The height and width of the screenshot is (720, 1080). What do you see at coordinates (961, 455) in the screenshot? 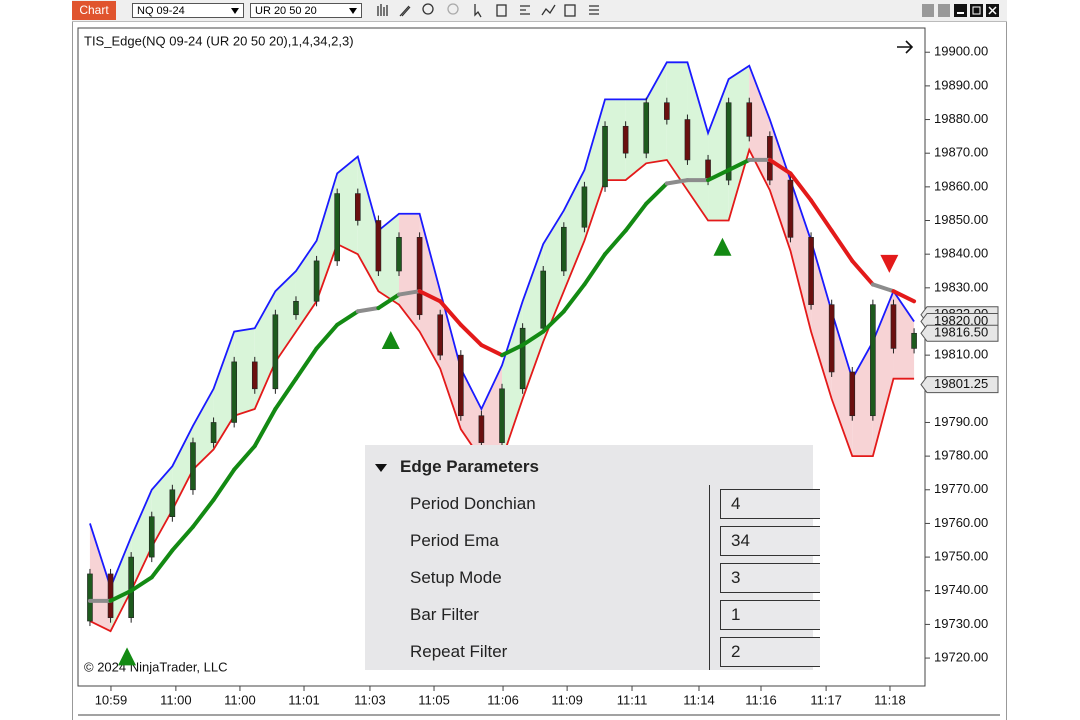
I see `y-tick-label: 19780.00` at bounding box center [961, 455].